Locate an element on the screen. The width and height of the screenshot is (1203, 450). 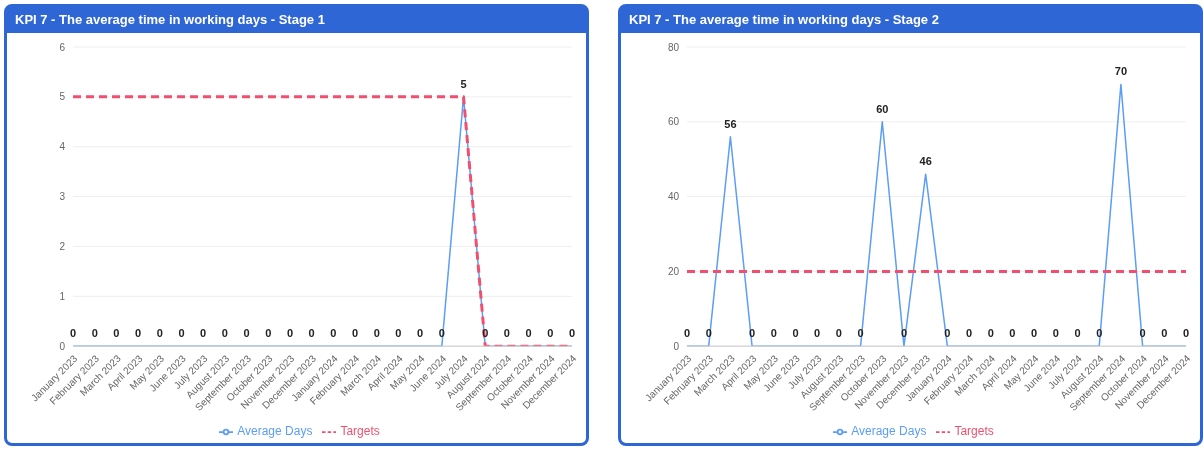
data-label: 70 is located at coordinates (1121, 71).